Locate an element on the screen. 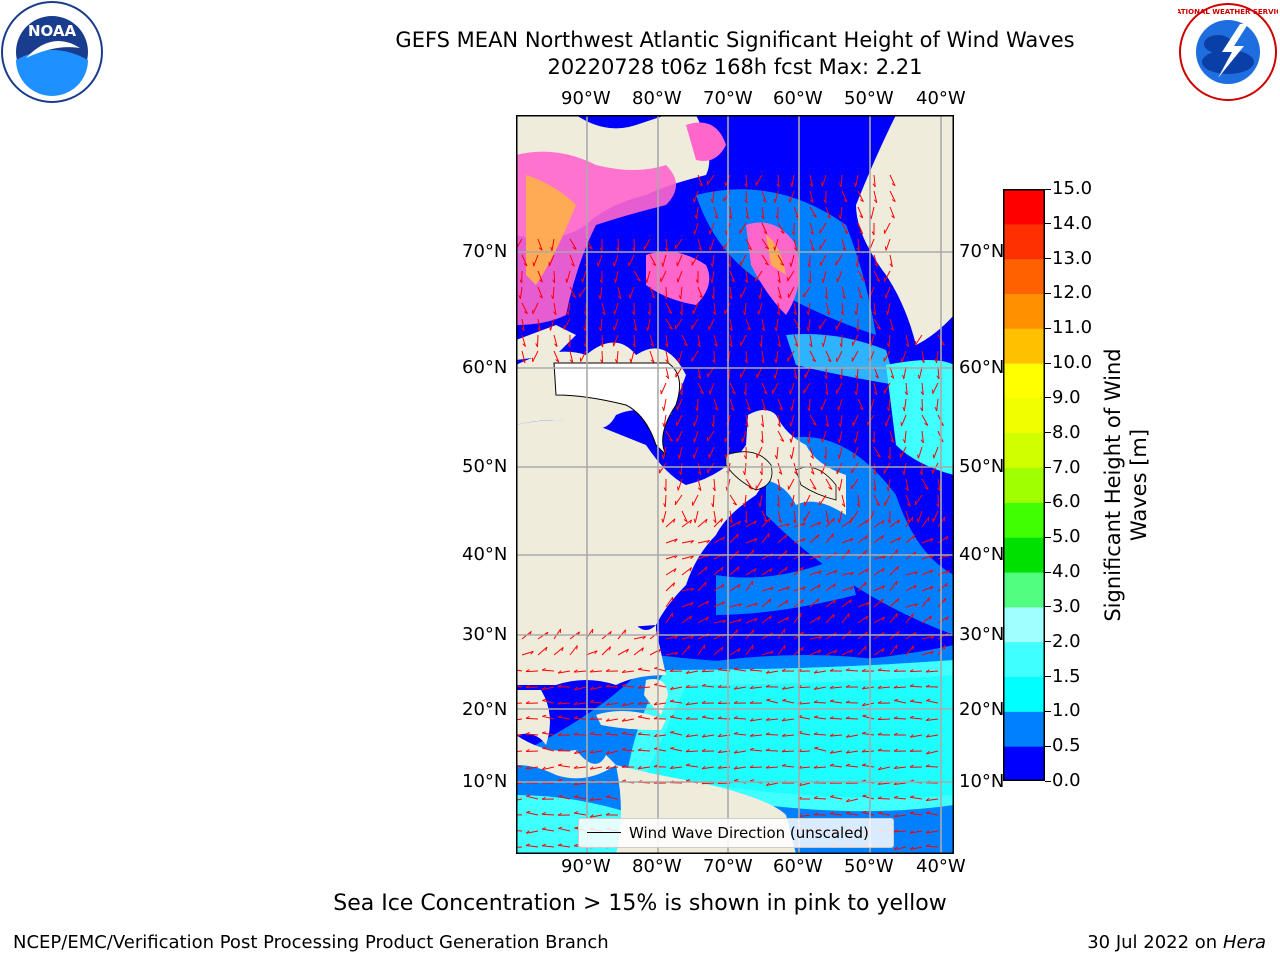  footer-date-text: 30 Jul 2022 on is located at coordinates (1155, 942).